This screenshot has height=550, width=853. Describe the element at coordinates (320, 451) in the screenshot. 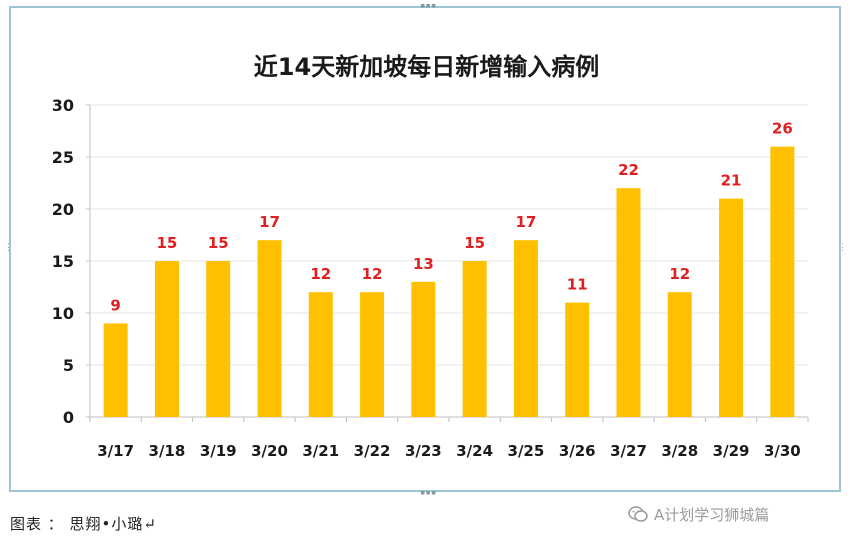

I see `x-tick-label: 3/21` at that location.